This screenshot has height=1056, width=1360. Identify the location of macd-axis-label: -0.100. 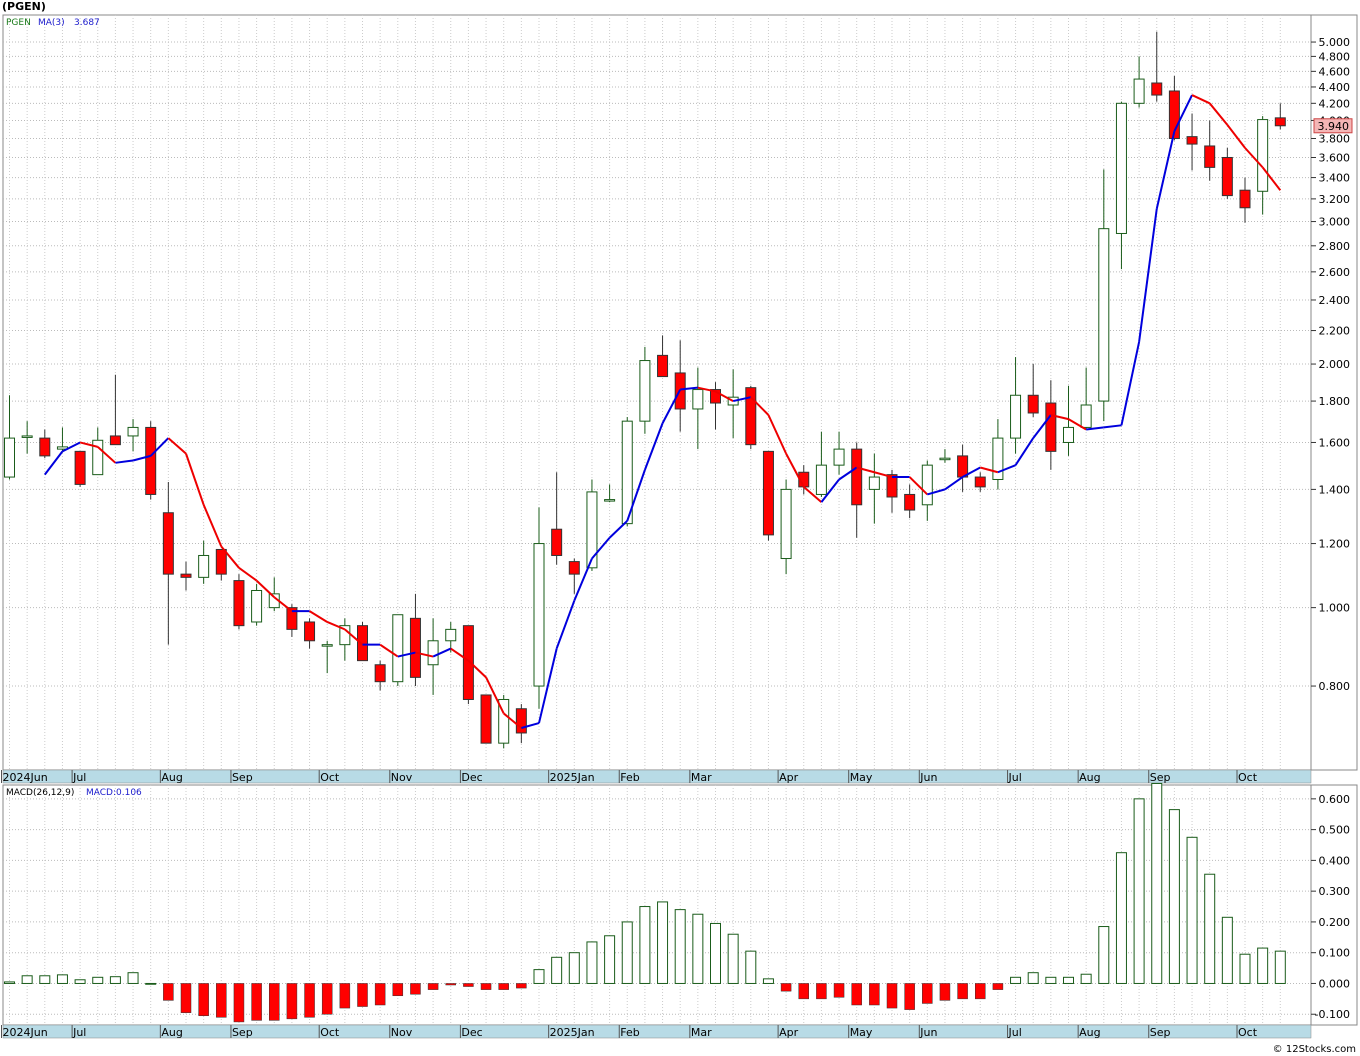
(1332, 1014).